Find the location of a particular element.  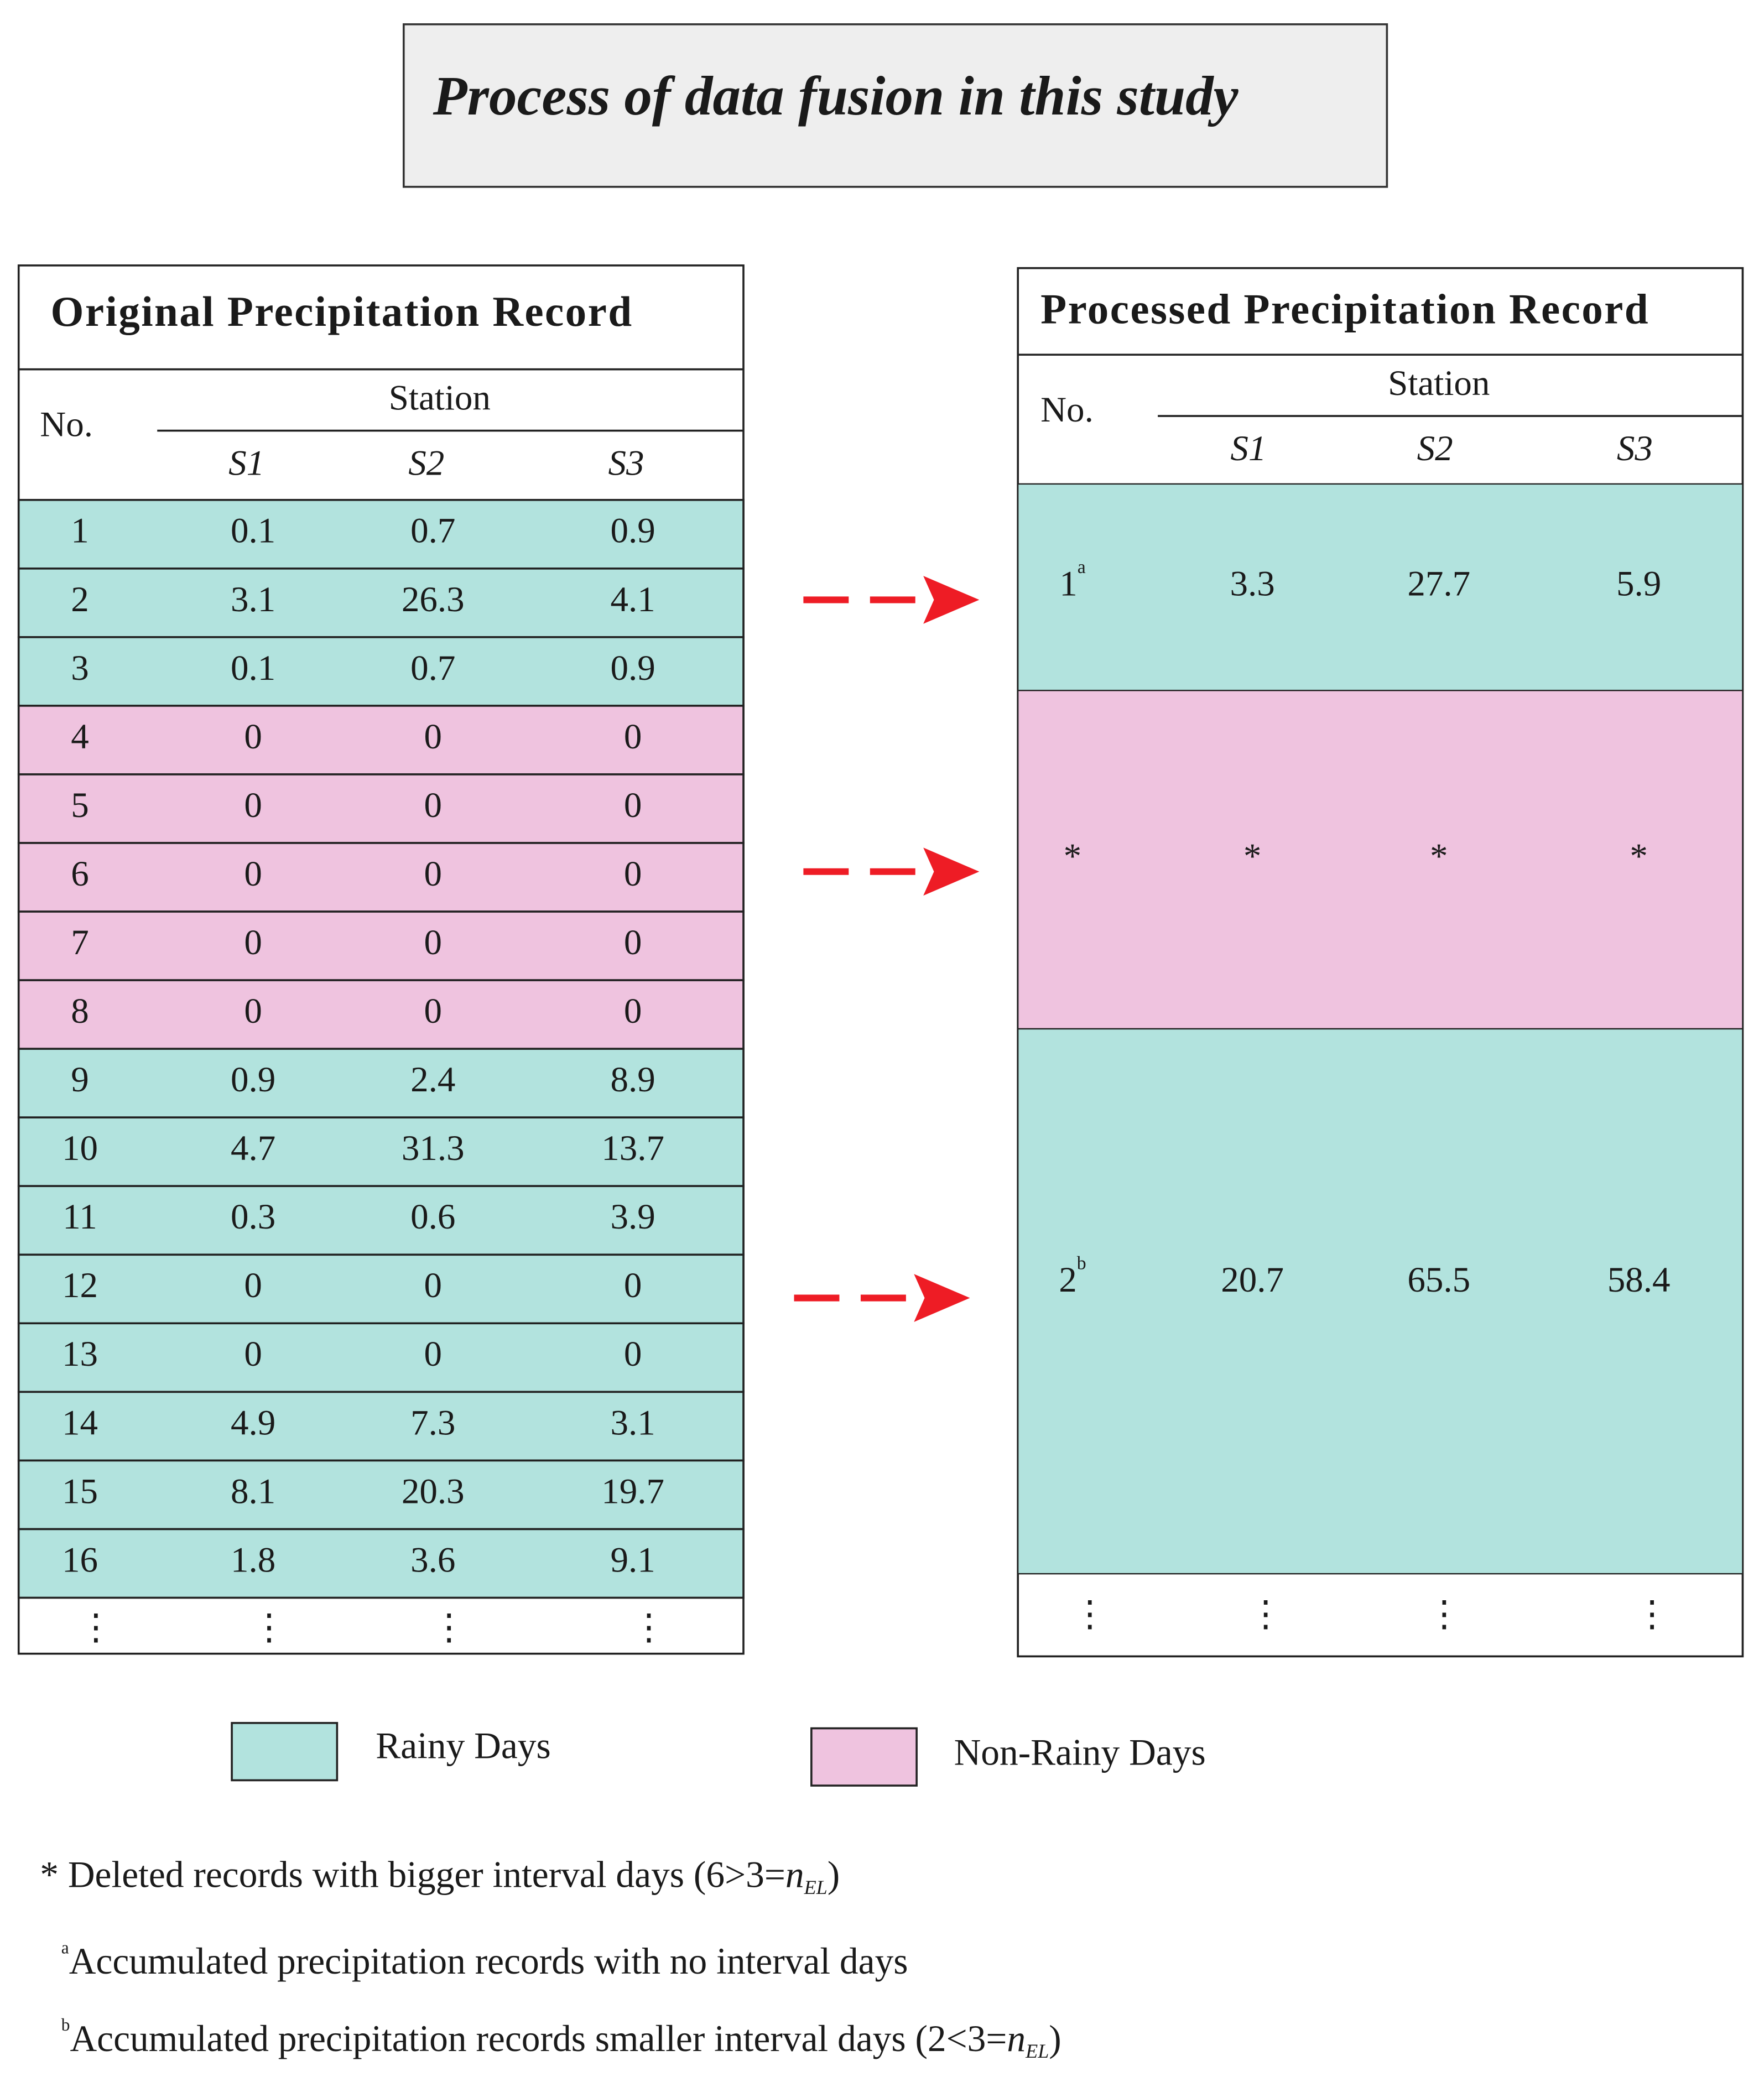

value-cell: 4.7 is located at coordinates (253, 1148).